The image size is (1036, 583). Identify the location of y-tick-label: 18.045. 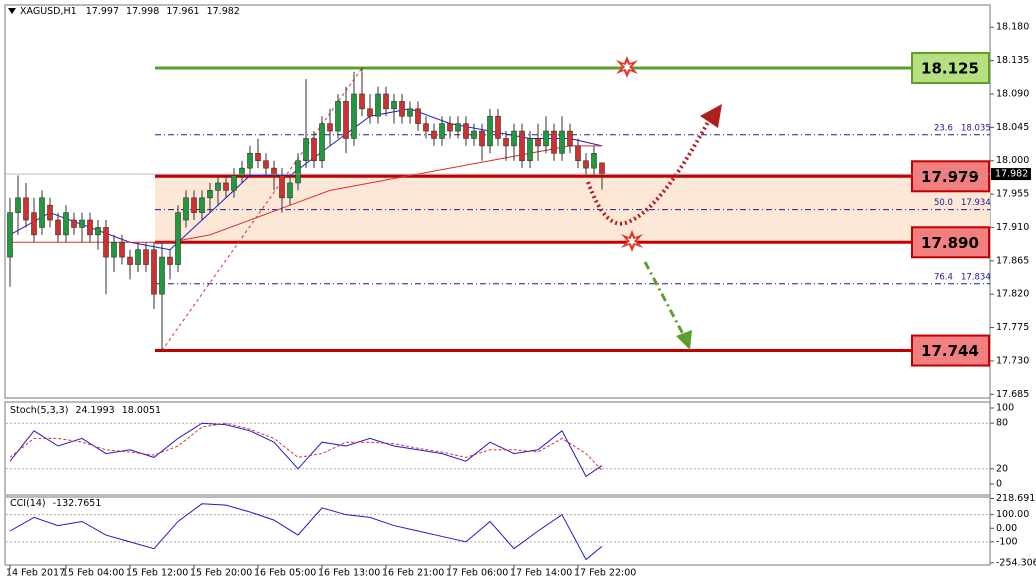
(1012, 127).